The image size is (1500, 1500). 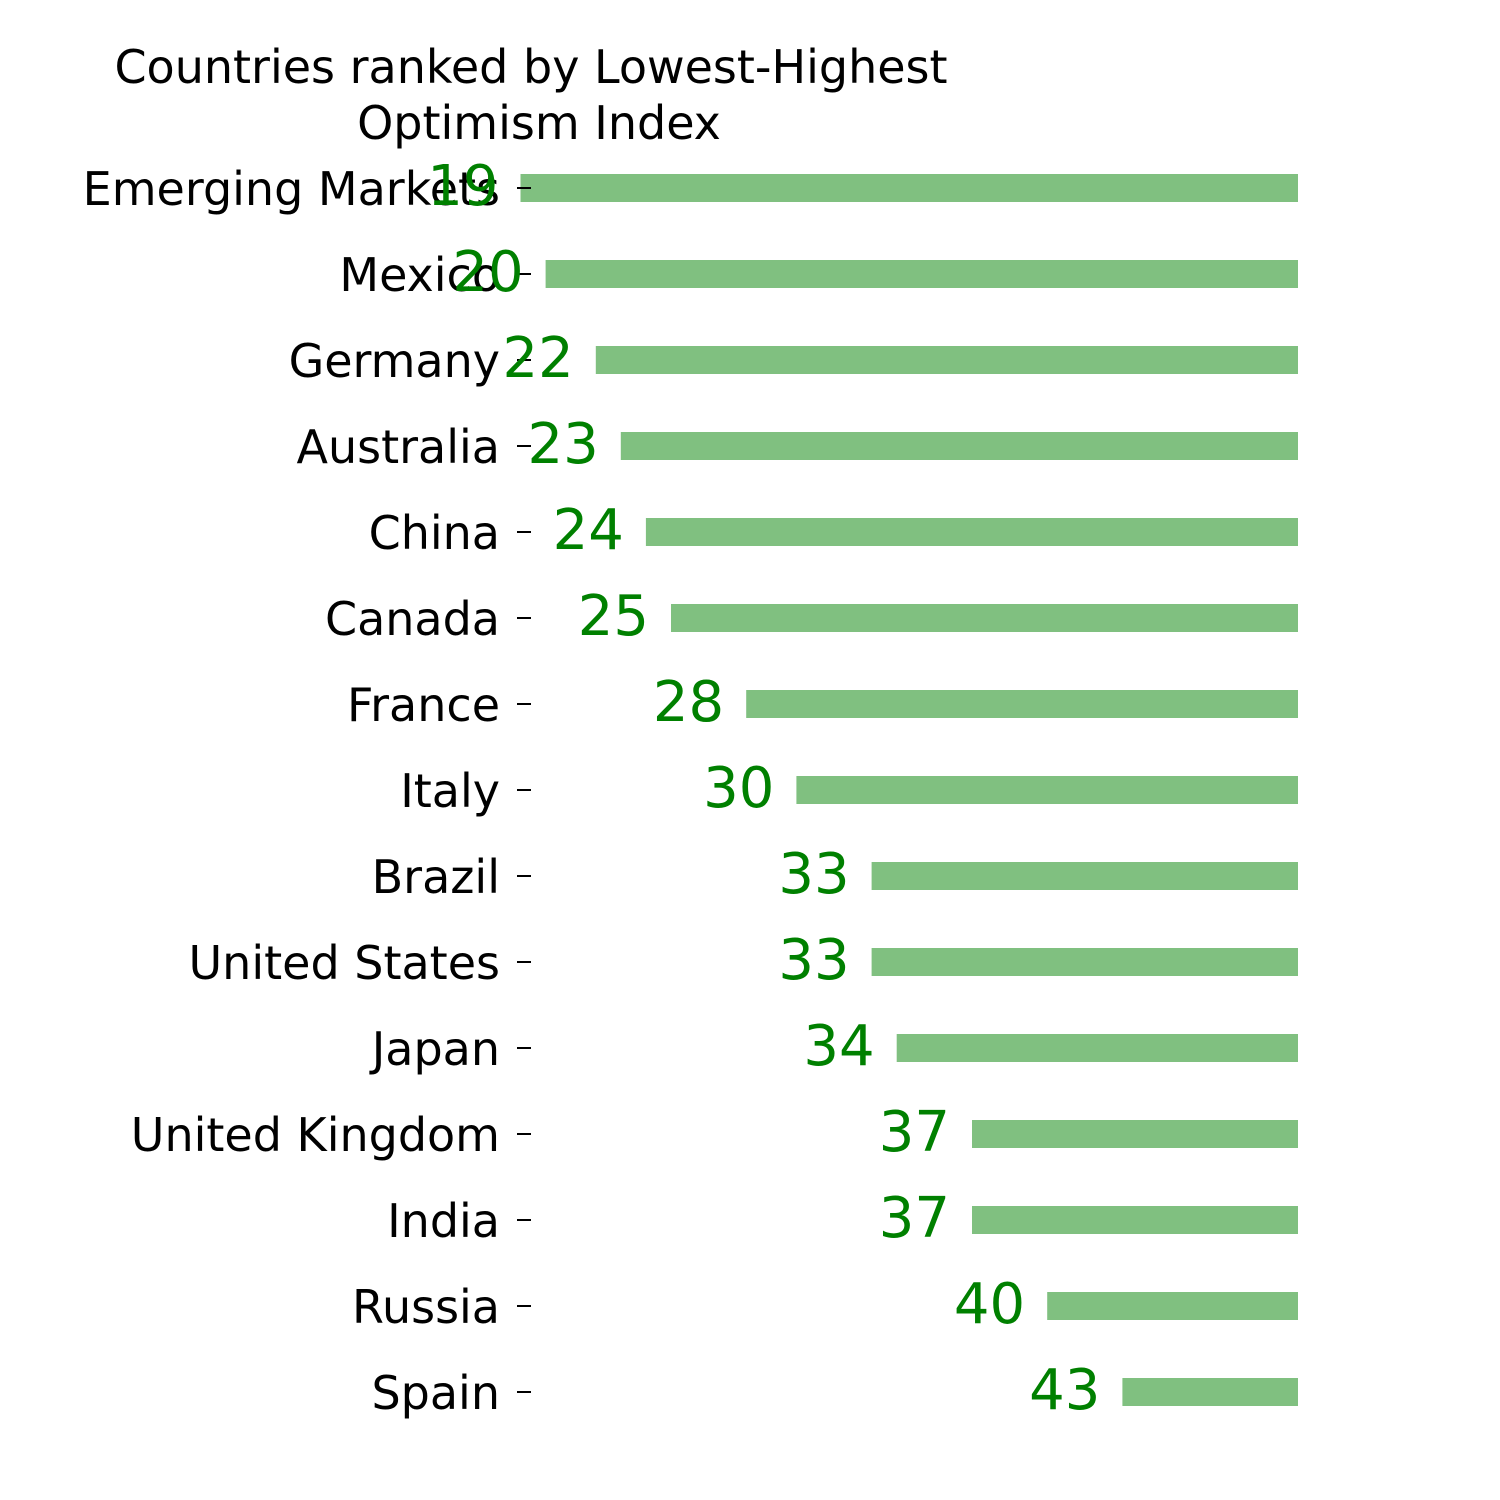 What do you see at coordinates (434, 1049) in the screenshot?
I see `category-label: Japan` at bounding box center [434, 1049].